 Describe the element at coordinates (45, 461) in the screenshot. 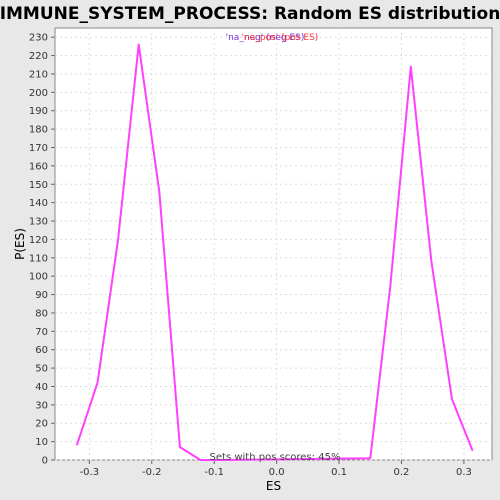

I see `y-tick-label: 0` at that location.